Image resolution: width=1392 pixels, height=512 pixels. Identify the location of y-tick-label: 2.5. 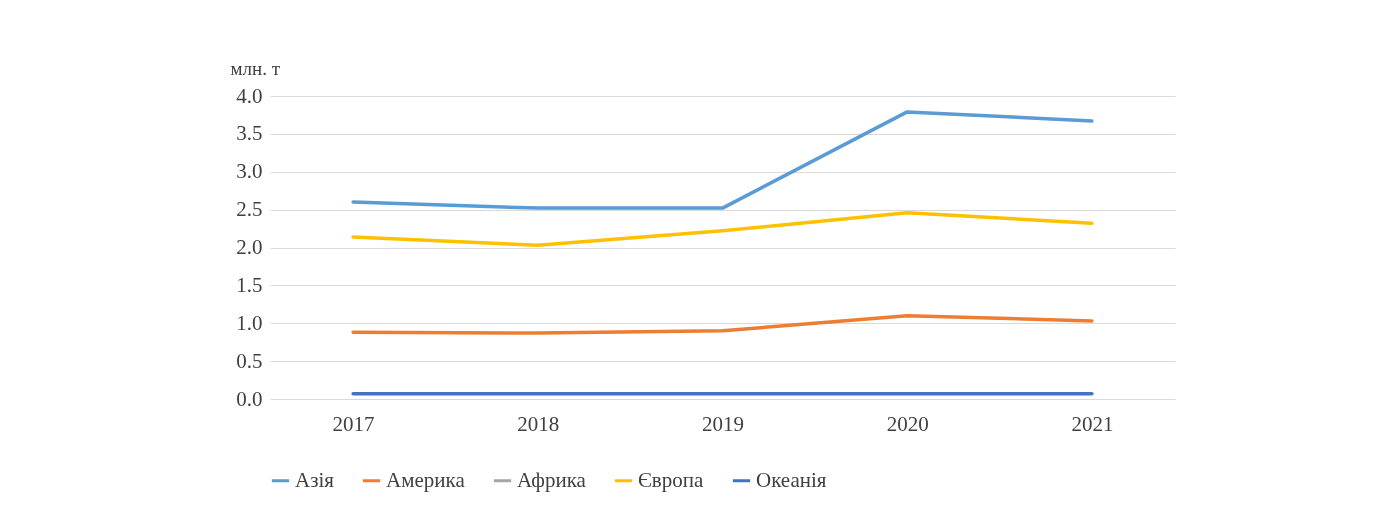
(249, 209).